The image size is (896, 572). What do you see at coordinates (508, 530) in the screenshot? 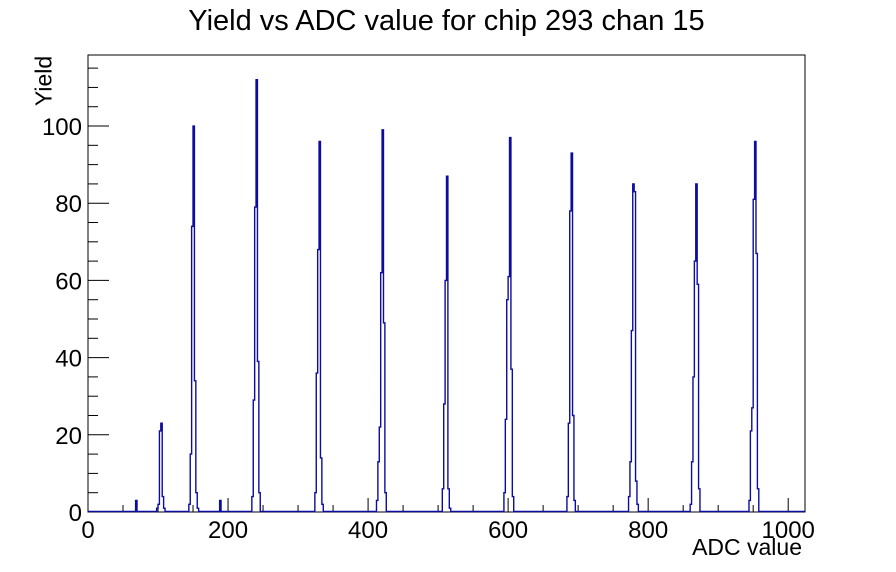
I see `x-tick-label: 600` at bounding box center [508, 530].